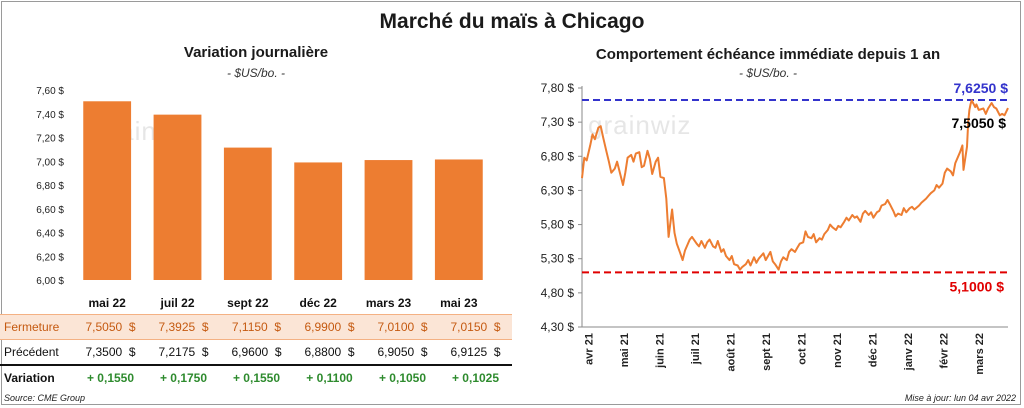 Image resolution: width=1024 pixels, height=408 pixels. Describe the element at coordinates (248, 303) in the screenshot. I see `x-tick-label: sept 22` at that location.